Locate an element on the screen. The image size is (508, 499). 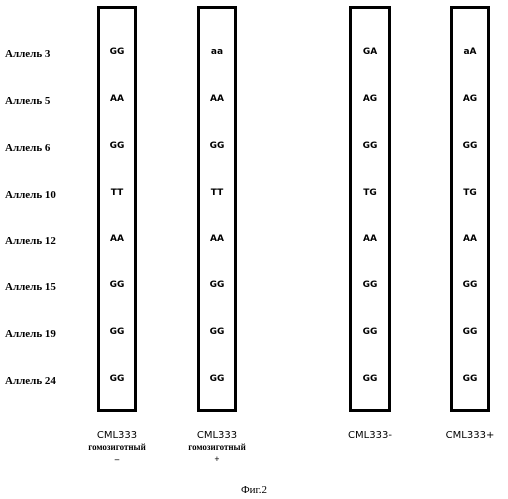
strain-label: CML333гомозиготный+ is located at coordinates (217, 447).